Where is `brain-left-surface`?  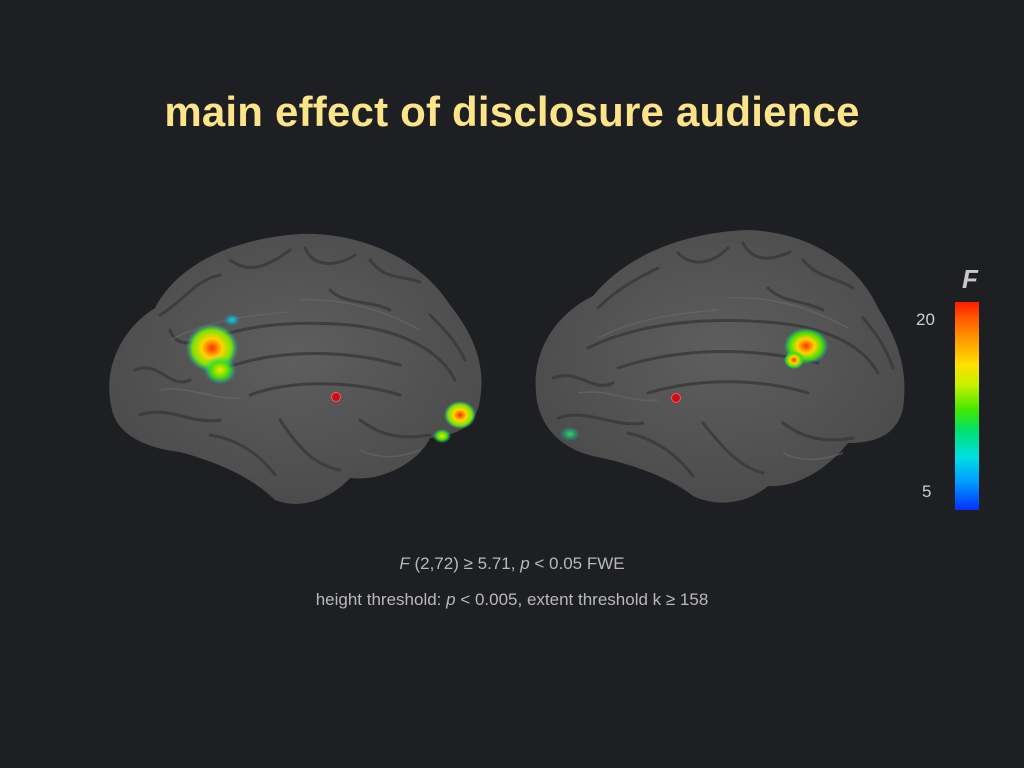 brain-left-surface is located at coordinates (295, 368).